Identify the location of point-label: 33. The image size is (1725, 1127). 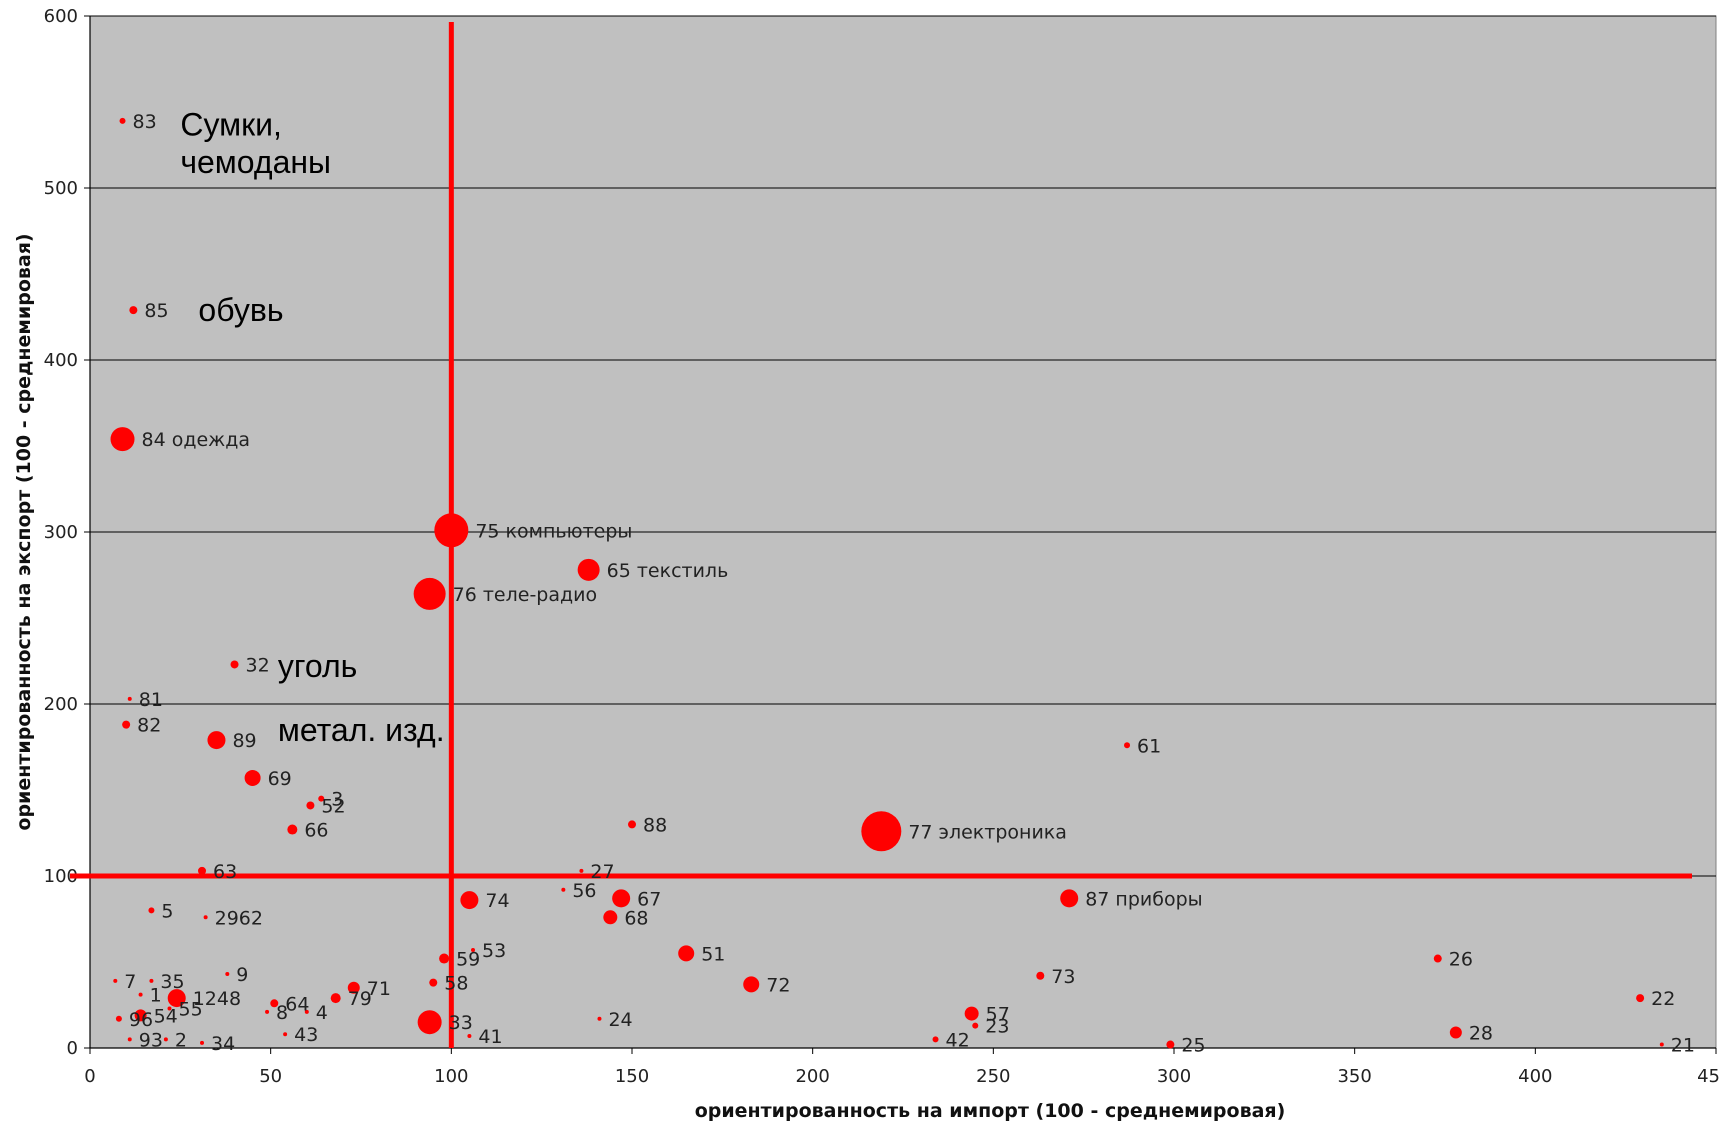
(461, 1023).